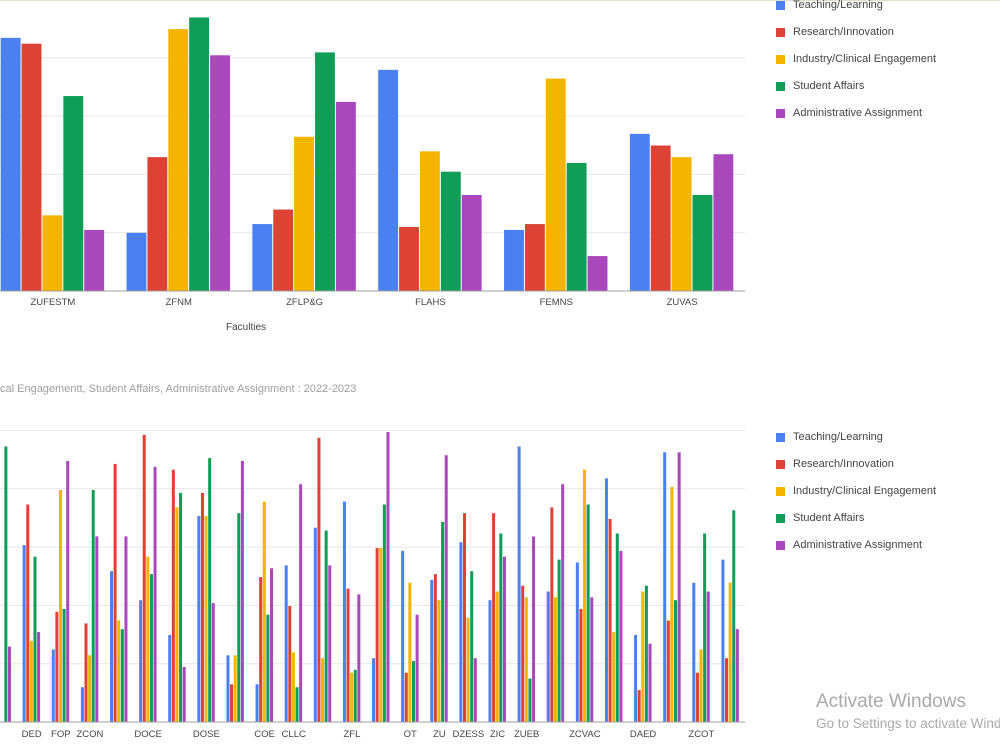 This screenshot has height=750, width=1000. I want to click on x-tick-label: ZFL, so click(351, 734).